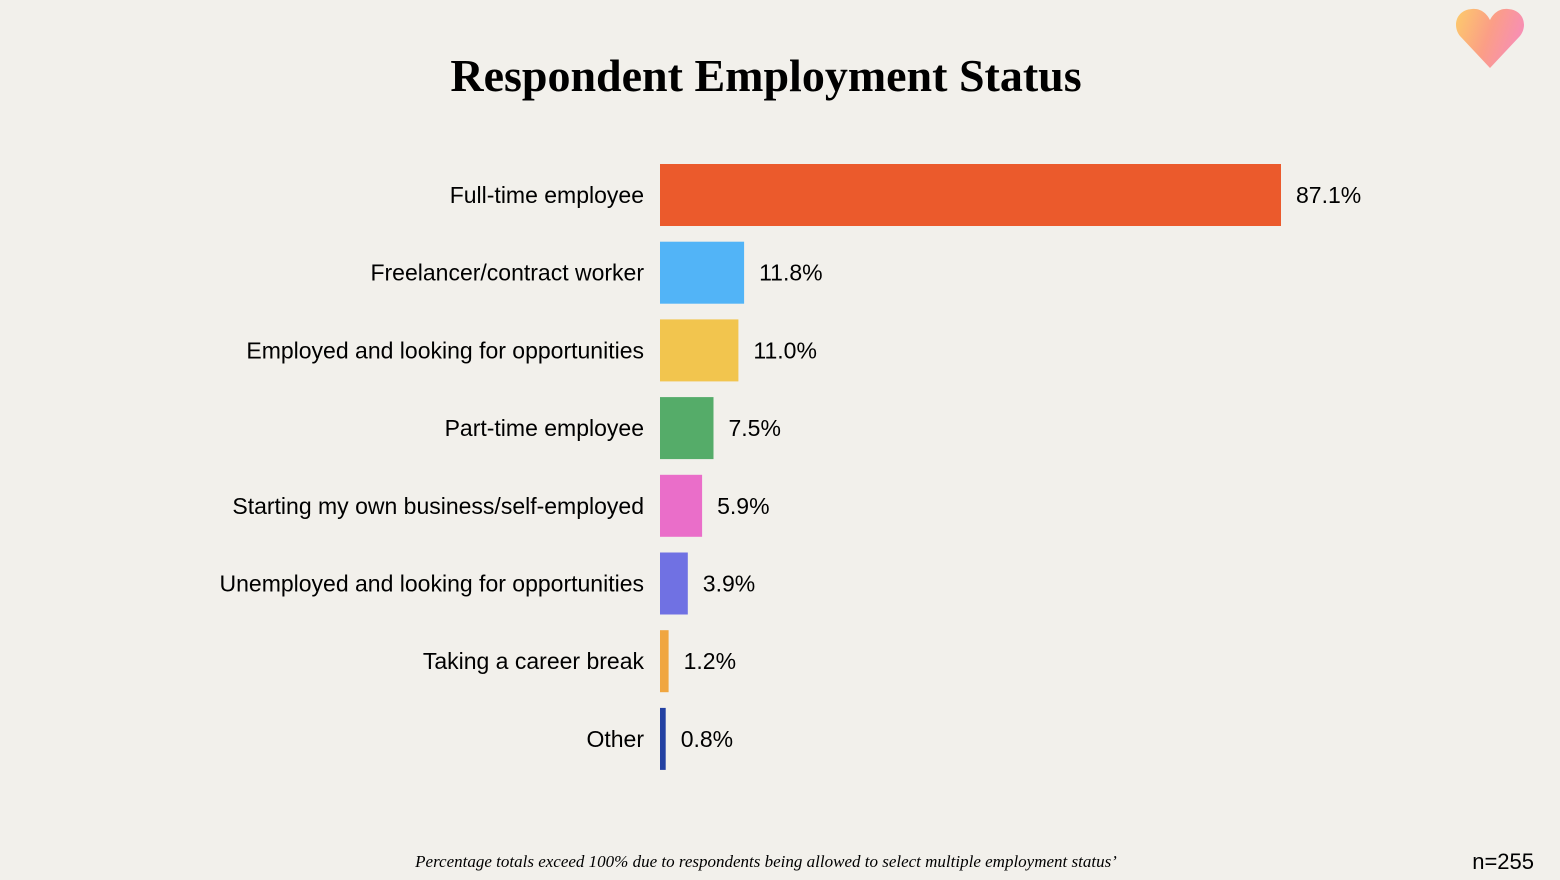 The height and width of the screenshot is (880, 1560). I want to click on category-label-taking-a-career-break: Taking a career break, so click(534, 661).